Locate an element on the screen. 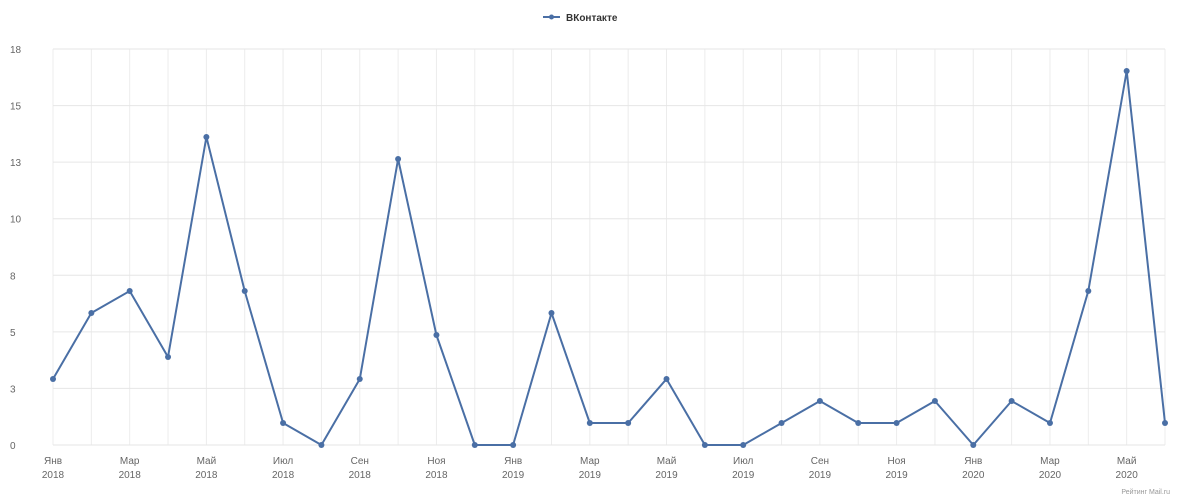 The height and width of the screenshot is (497, 1177). legend: ВКонтакте is located at coordinates (580, 18).